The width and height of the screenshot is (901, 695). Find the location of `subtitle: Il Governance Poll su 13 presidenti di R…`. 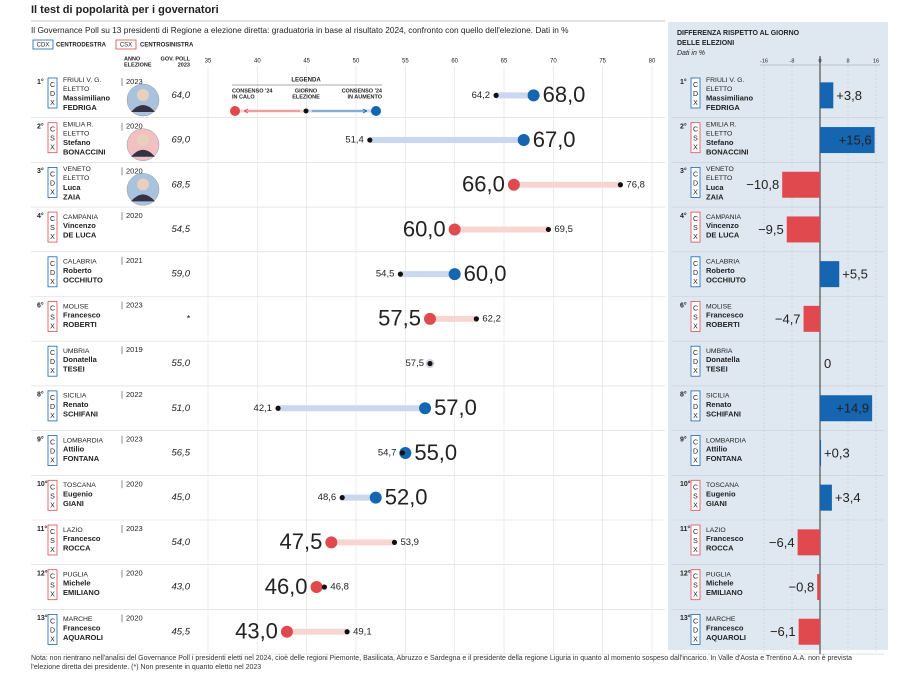

subtitle: Il Governance Poll su 13 presidenti di R… is located at coordinates (300, 30).